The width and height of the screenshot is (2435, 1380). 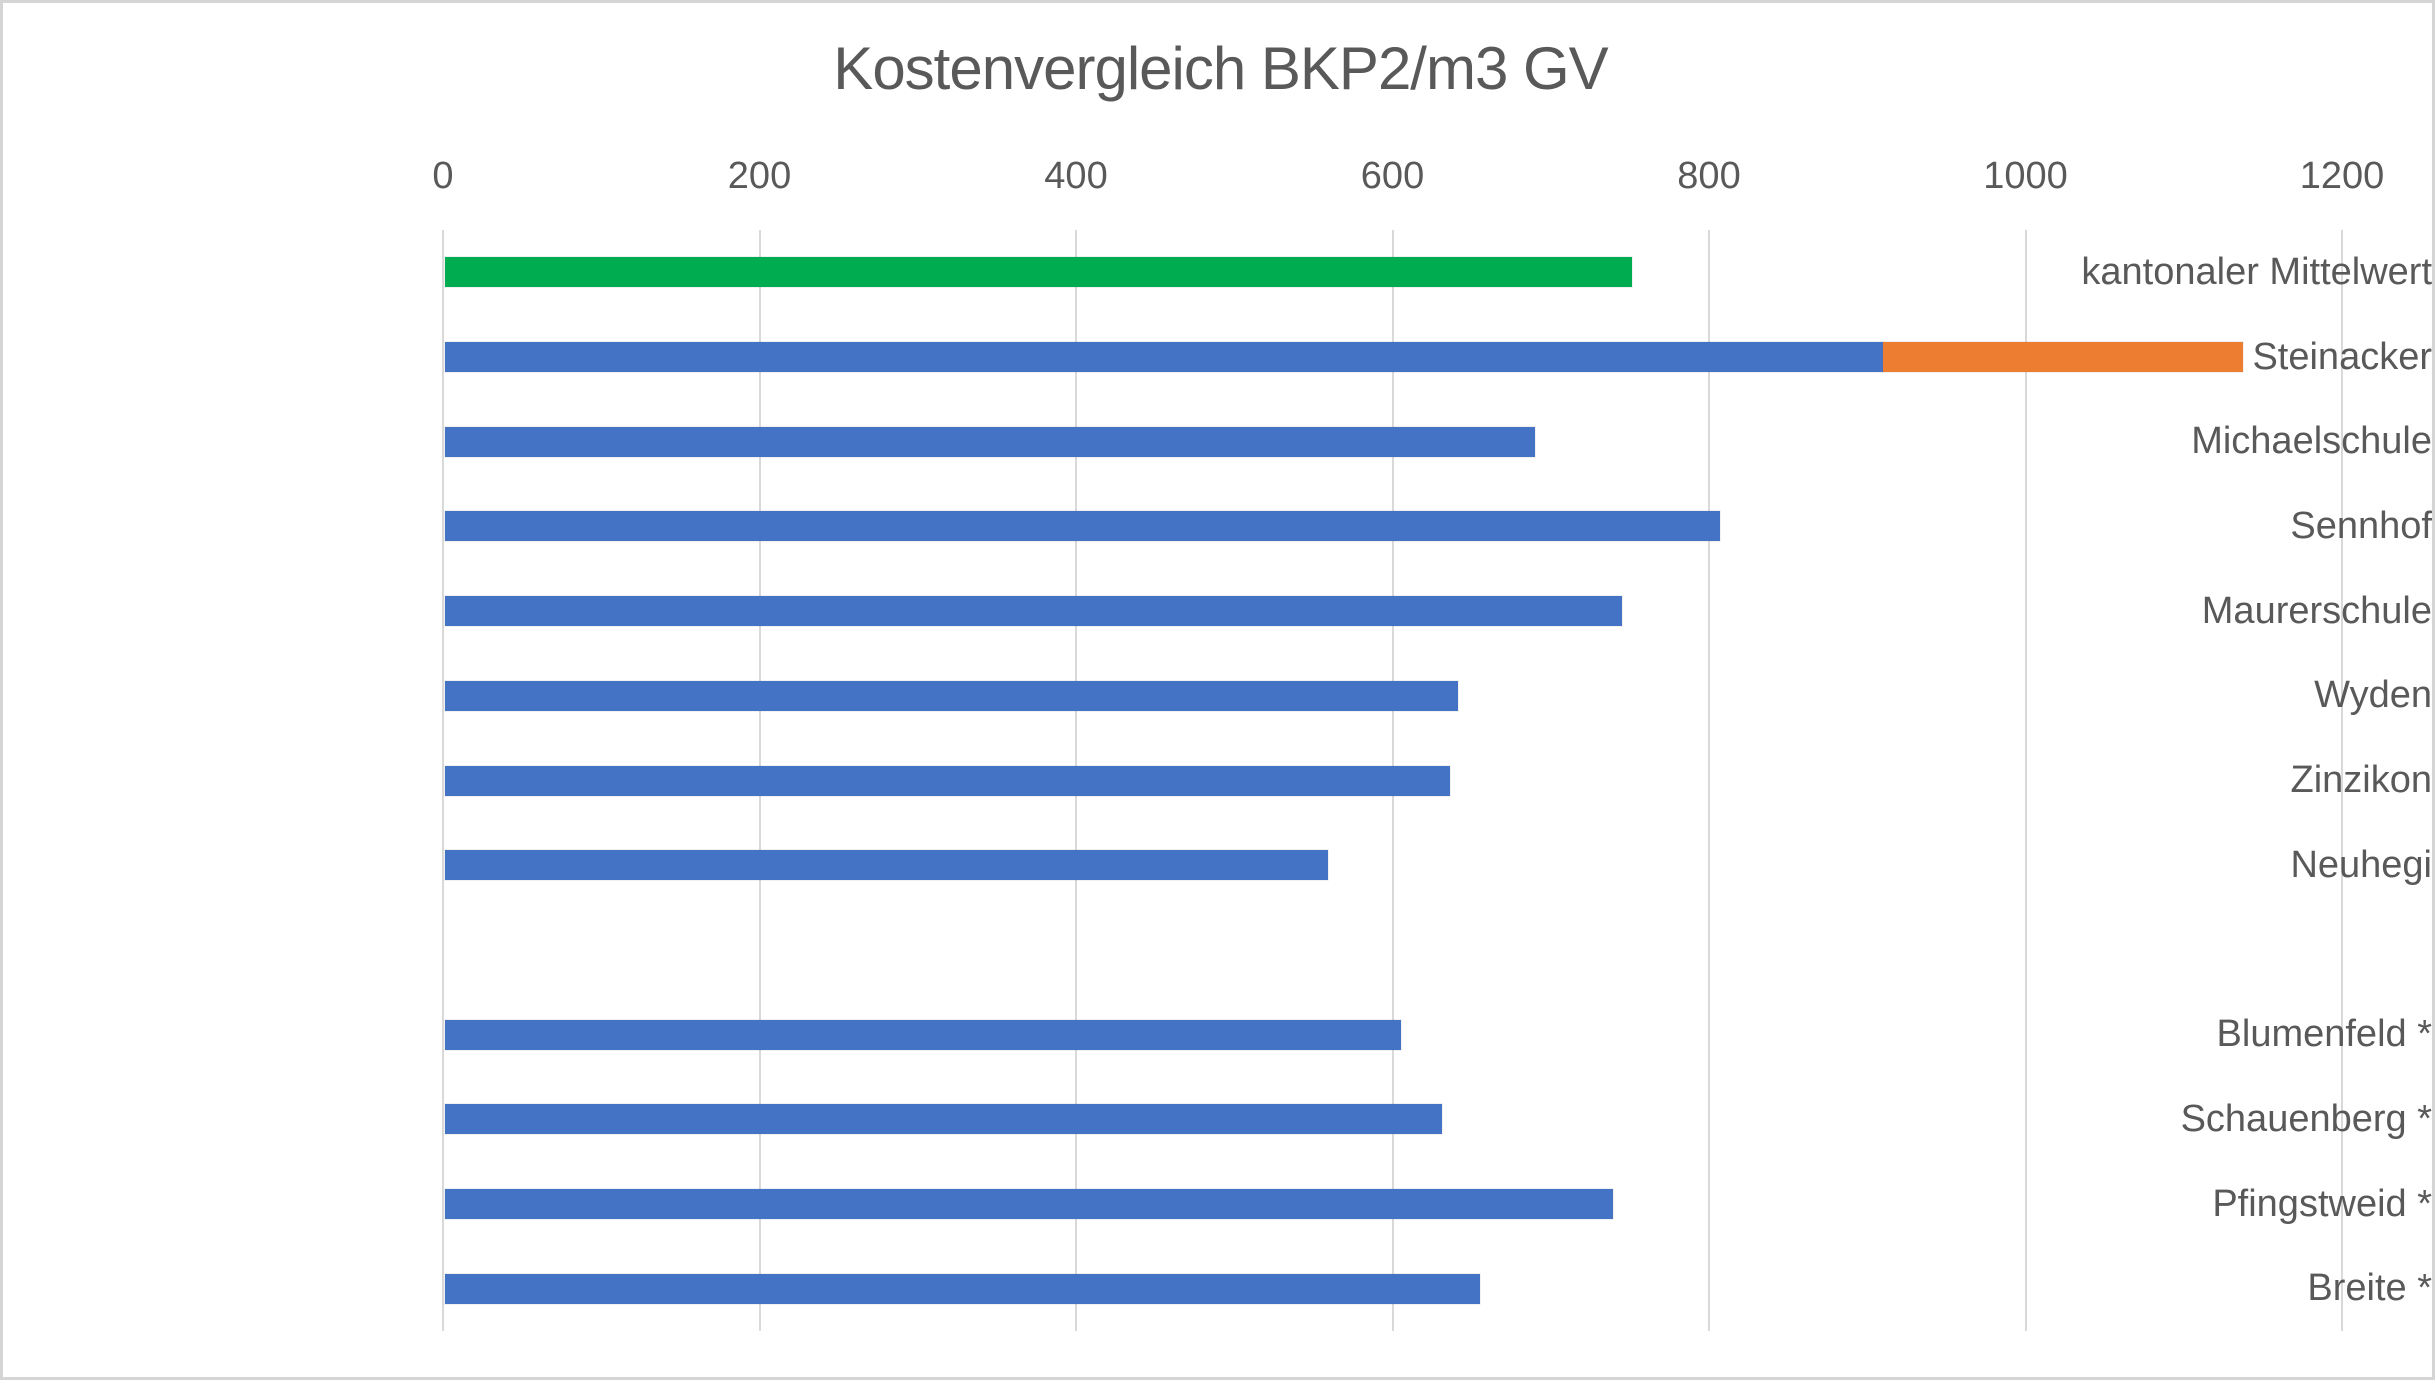 I want to click on category-label: Blumenfeld *, so click(x=2324, y=1034).